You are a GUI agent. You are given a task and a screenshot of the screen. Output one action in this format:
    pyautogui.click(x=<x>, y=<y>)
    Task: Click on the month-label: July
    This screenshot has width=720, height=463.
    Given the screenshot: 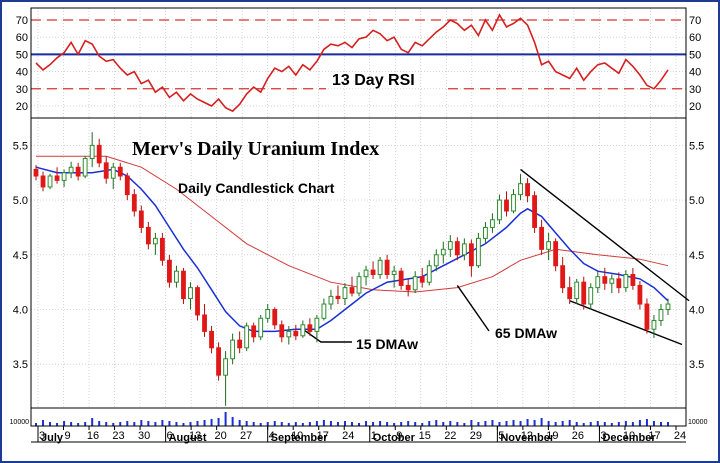 What is the action you would take?
    pyautogui.click(x=52, y=438)
    